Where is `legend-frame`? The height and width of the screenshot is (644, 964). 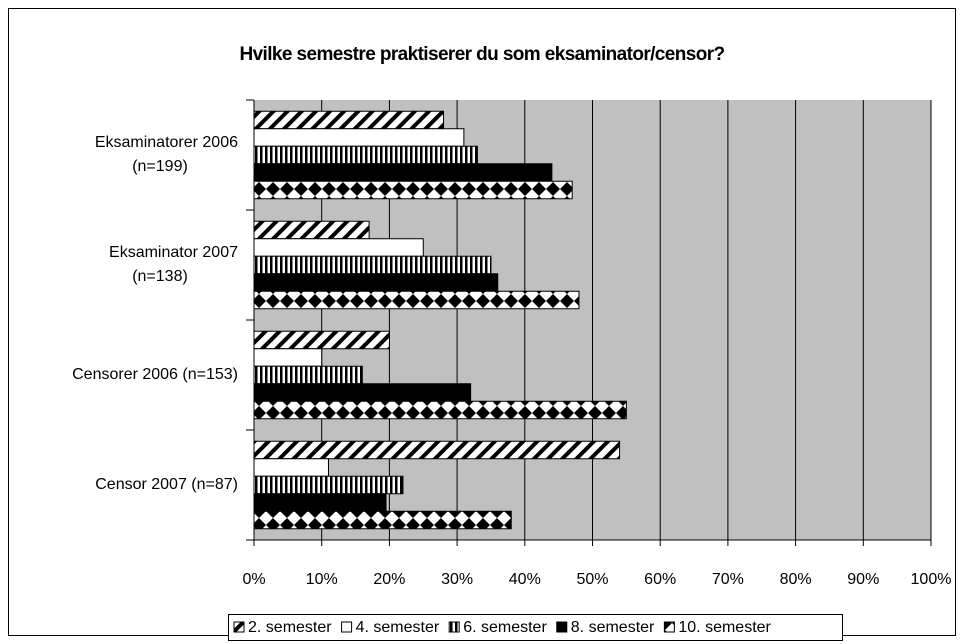 legend-frame is located at coordinates (535, 627).